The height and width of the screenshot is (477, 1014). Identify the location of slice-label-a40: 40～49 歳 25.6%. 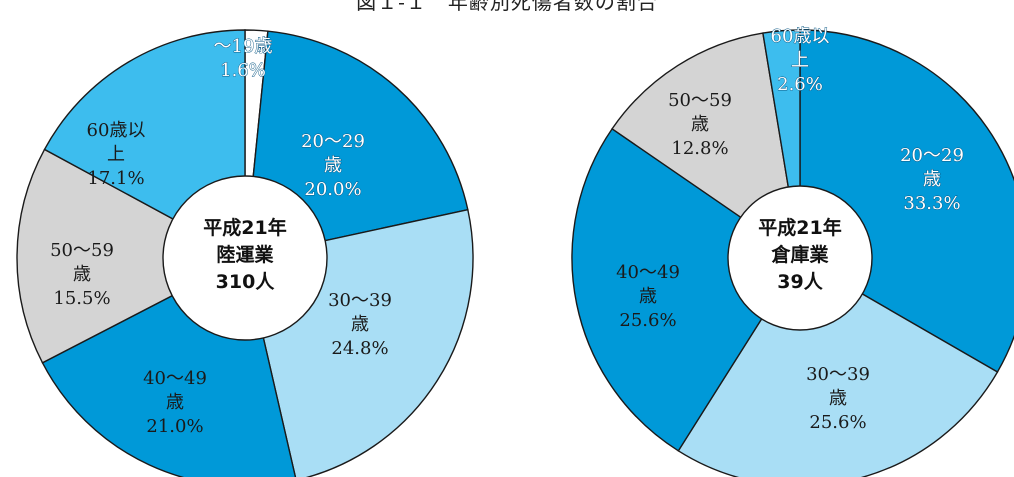
(648, 296).